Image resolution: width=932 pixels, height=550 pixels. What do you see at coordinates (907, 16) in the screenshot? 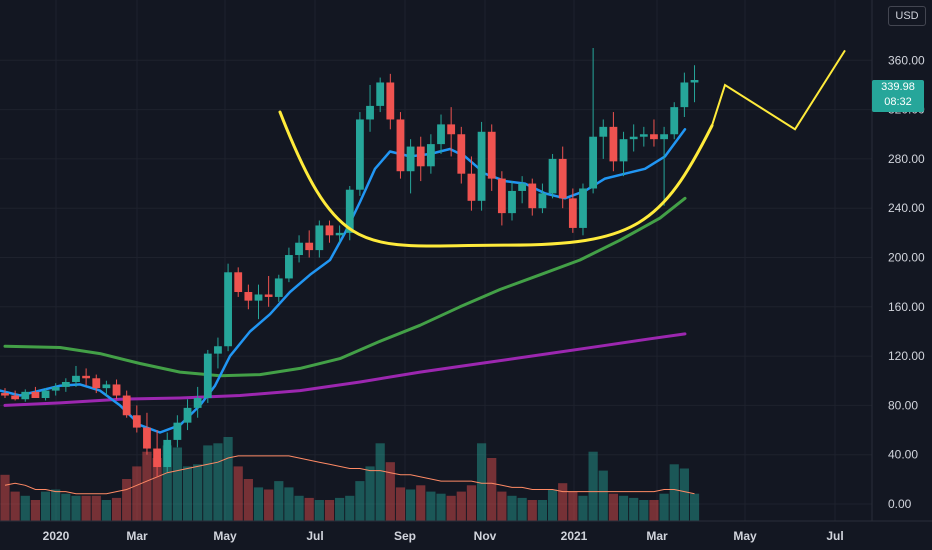
I see `currency-button: USD` at bounding box center [907, 16].